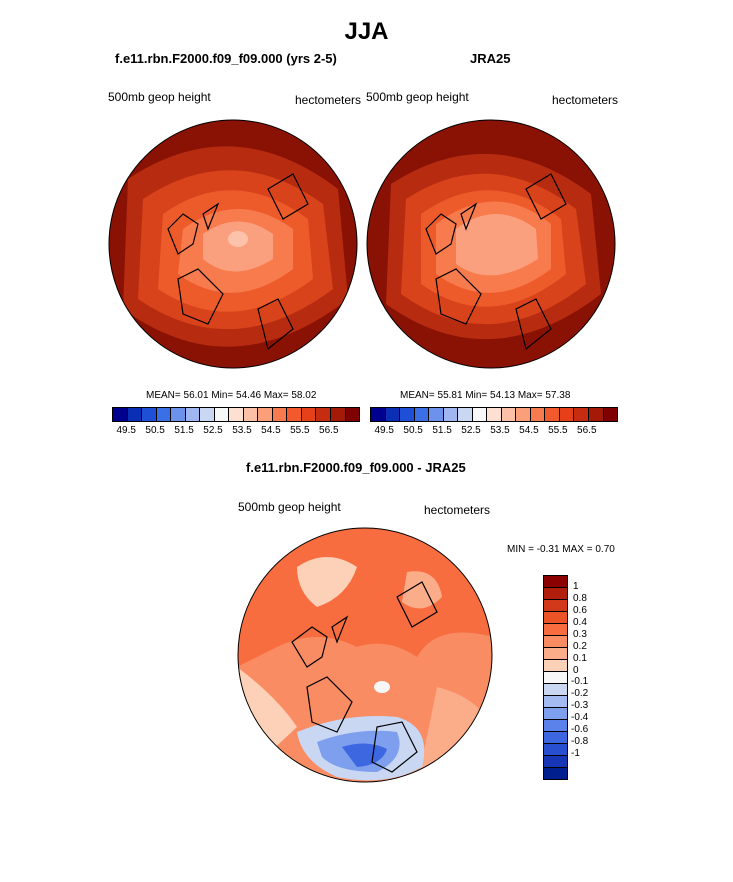 The height and width of the screenshot is (882, 733). I want to click on panel2-colorbar-ticks: 49.5 50.5 51.5 52.5 53.5 54.5 55.5 56.5, so click(493, 432).